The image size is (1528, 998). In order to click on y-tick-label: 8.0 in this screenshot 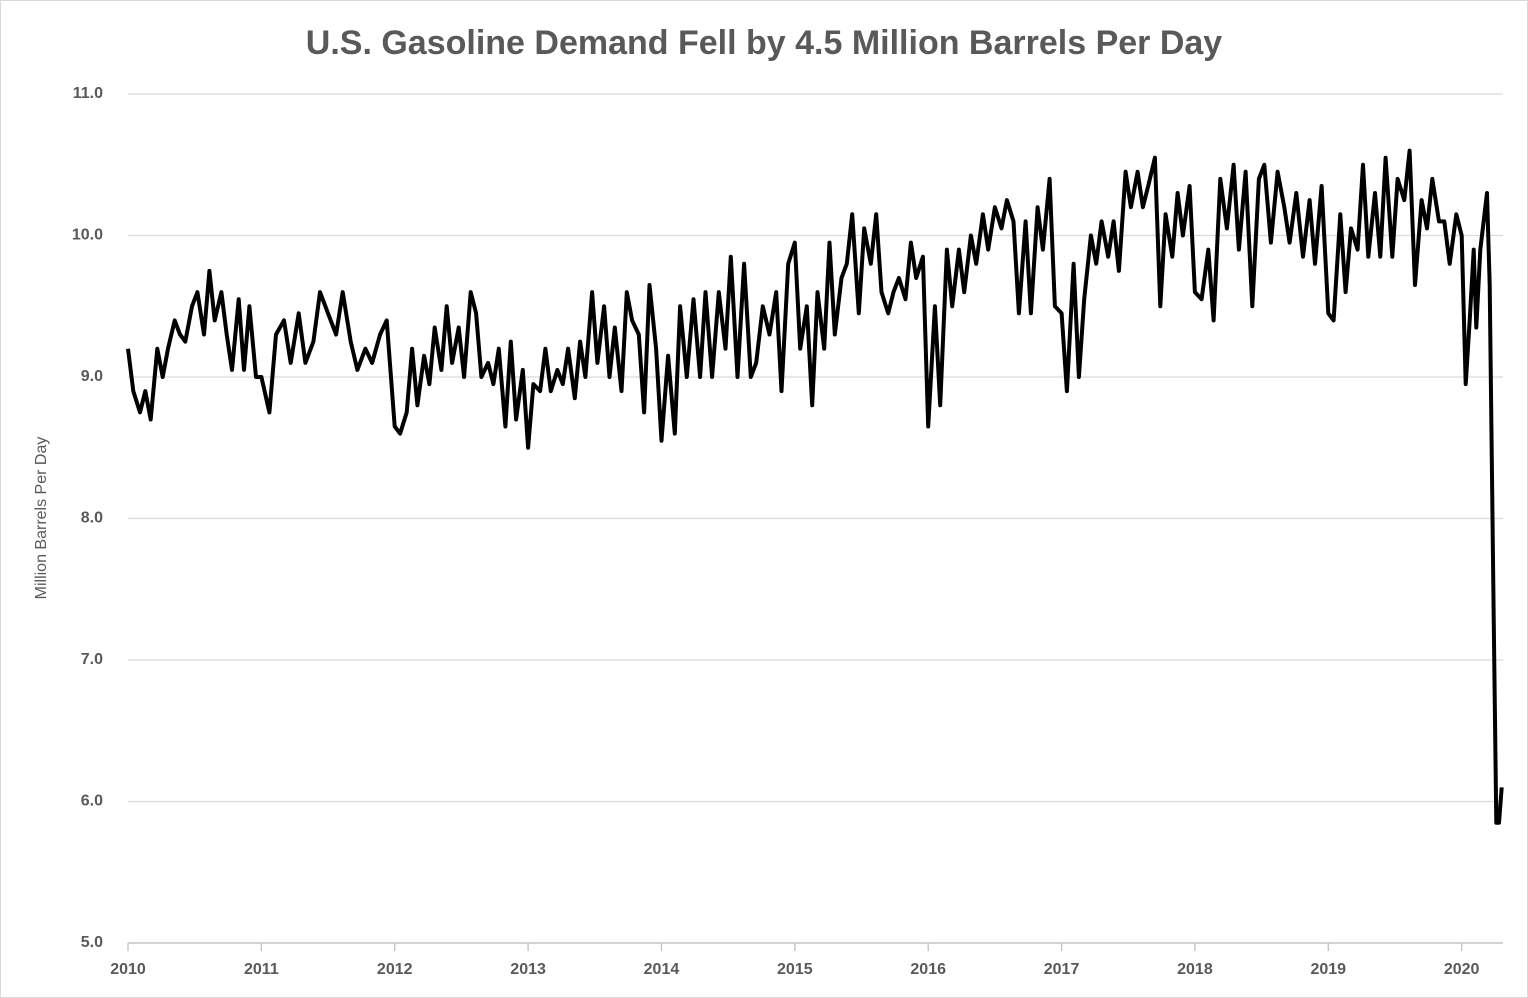, I will do `click(92, 518)`.